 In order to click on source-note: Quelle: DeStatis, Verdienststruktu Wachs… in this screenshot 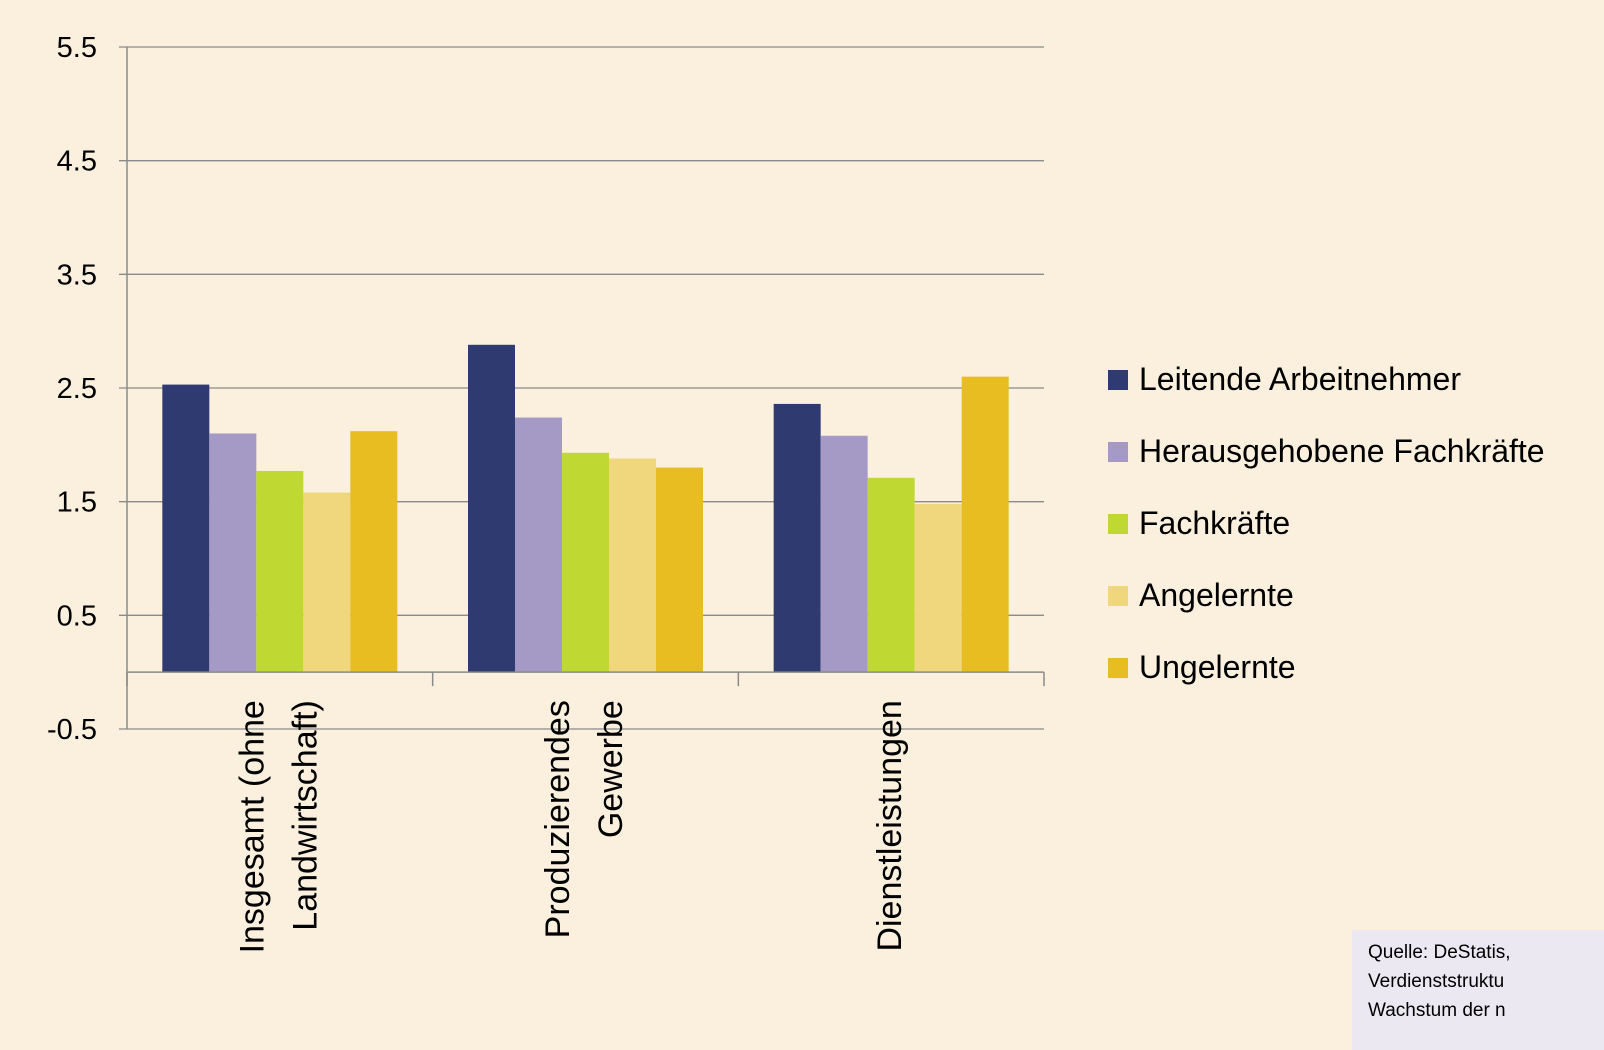, I will do `click(1478, 990)`.